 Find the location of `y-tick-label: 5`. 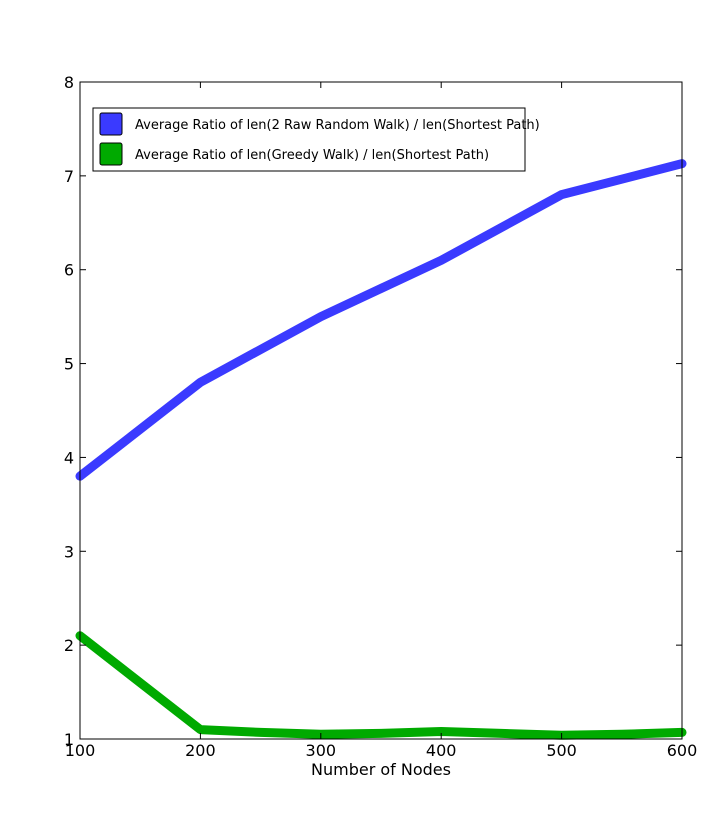

y-tick-label: 5 is located at coordinates (69, 364).